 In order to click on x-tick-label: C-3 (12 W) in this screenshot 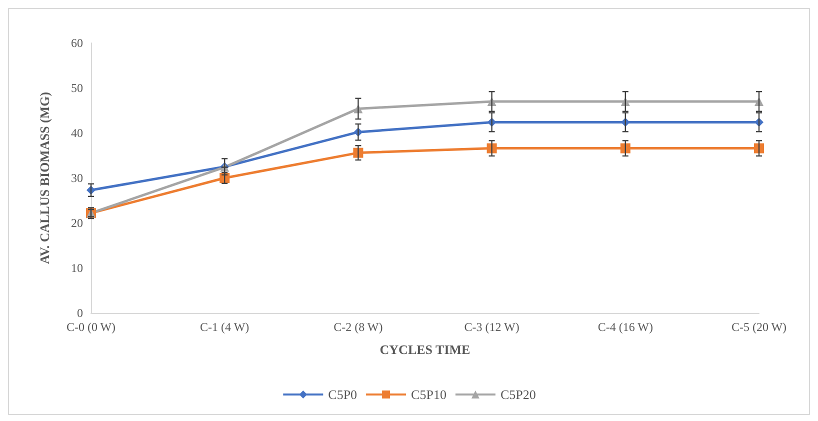, I will do `click(492, 327)`.